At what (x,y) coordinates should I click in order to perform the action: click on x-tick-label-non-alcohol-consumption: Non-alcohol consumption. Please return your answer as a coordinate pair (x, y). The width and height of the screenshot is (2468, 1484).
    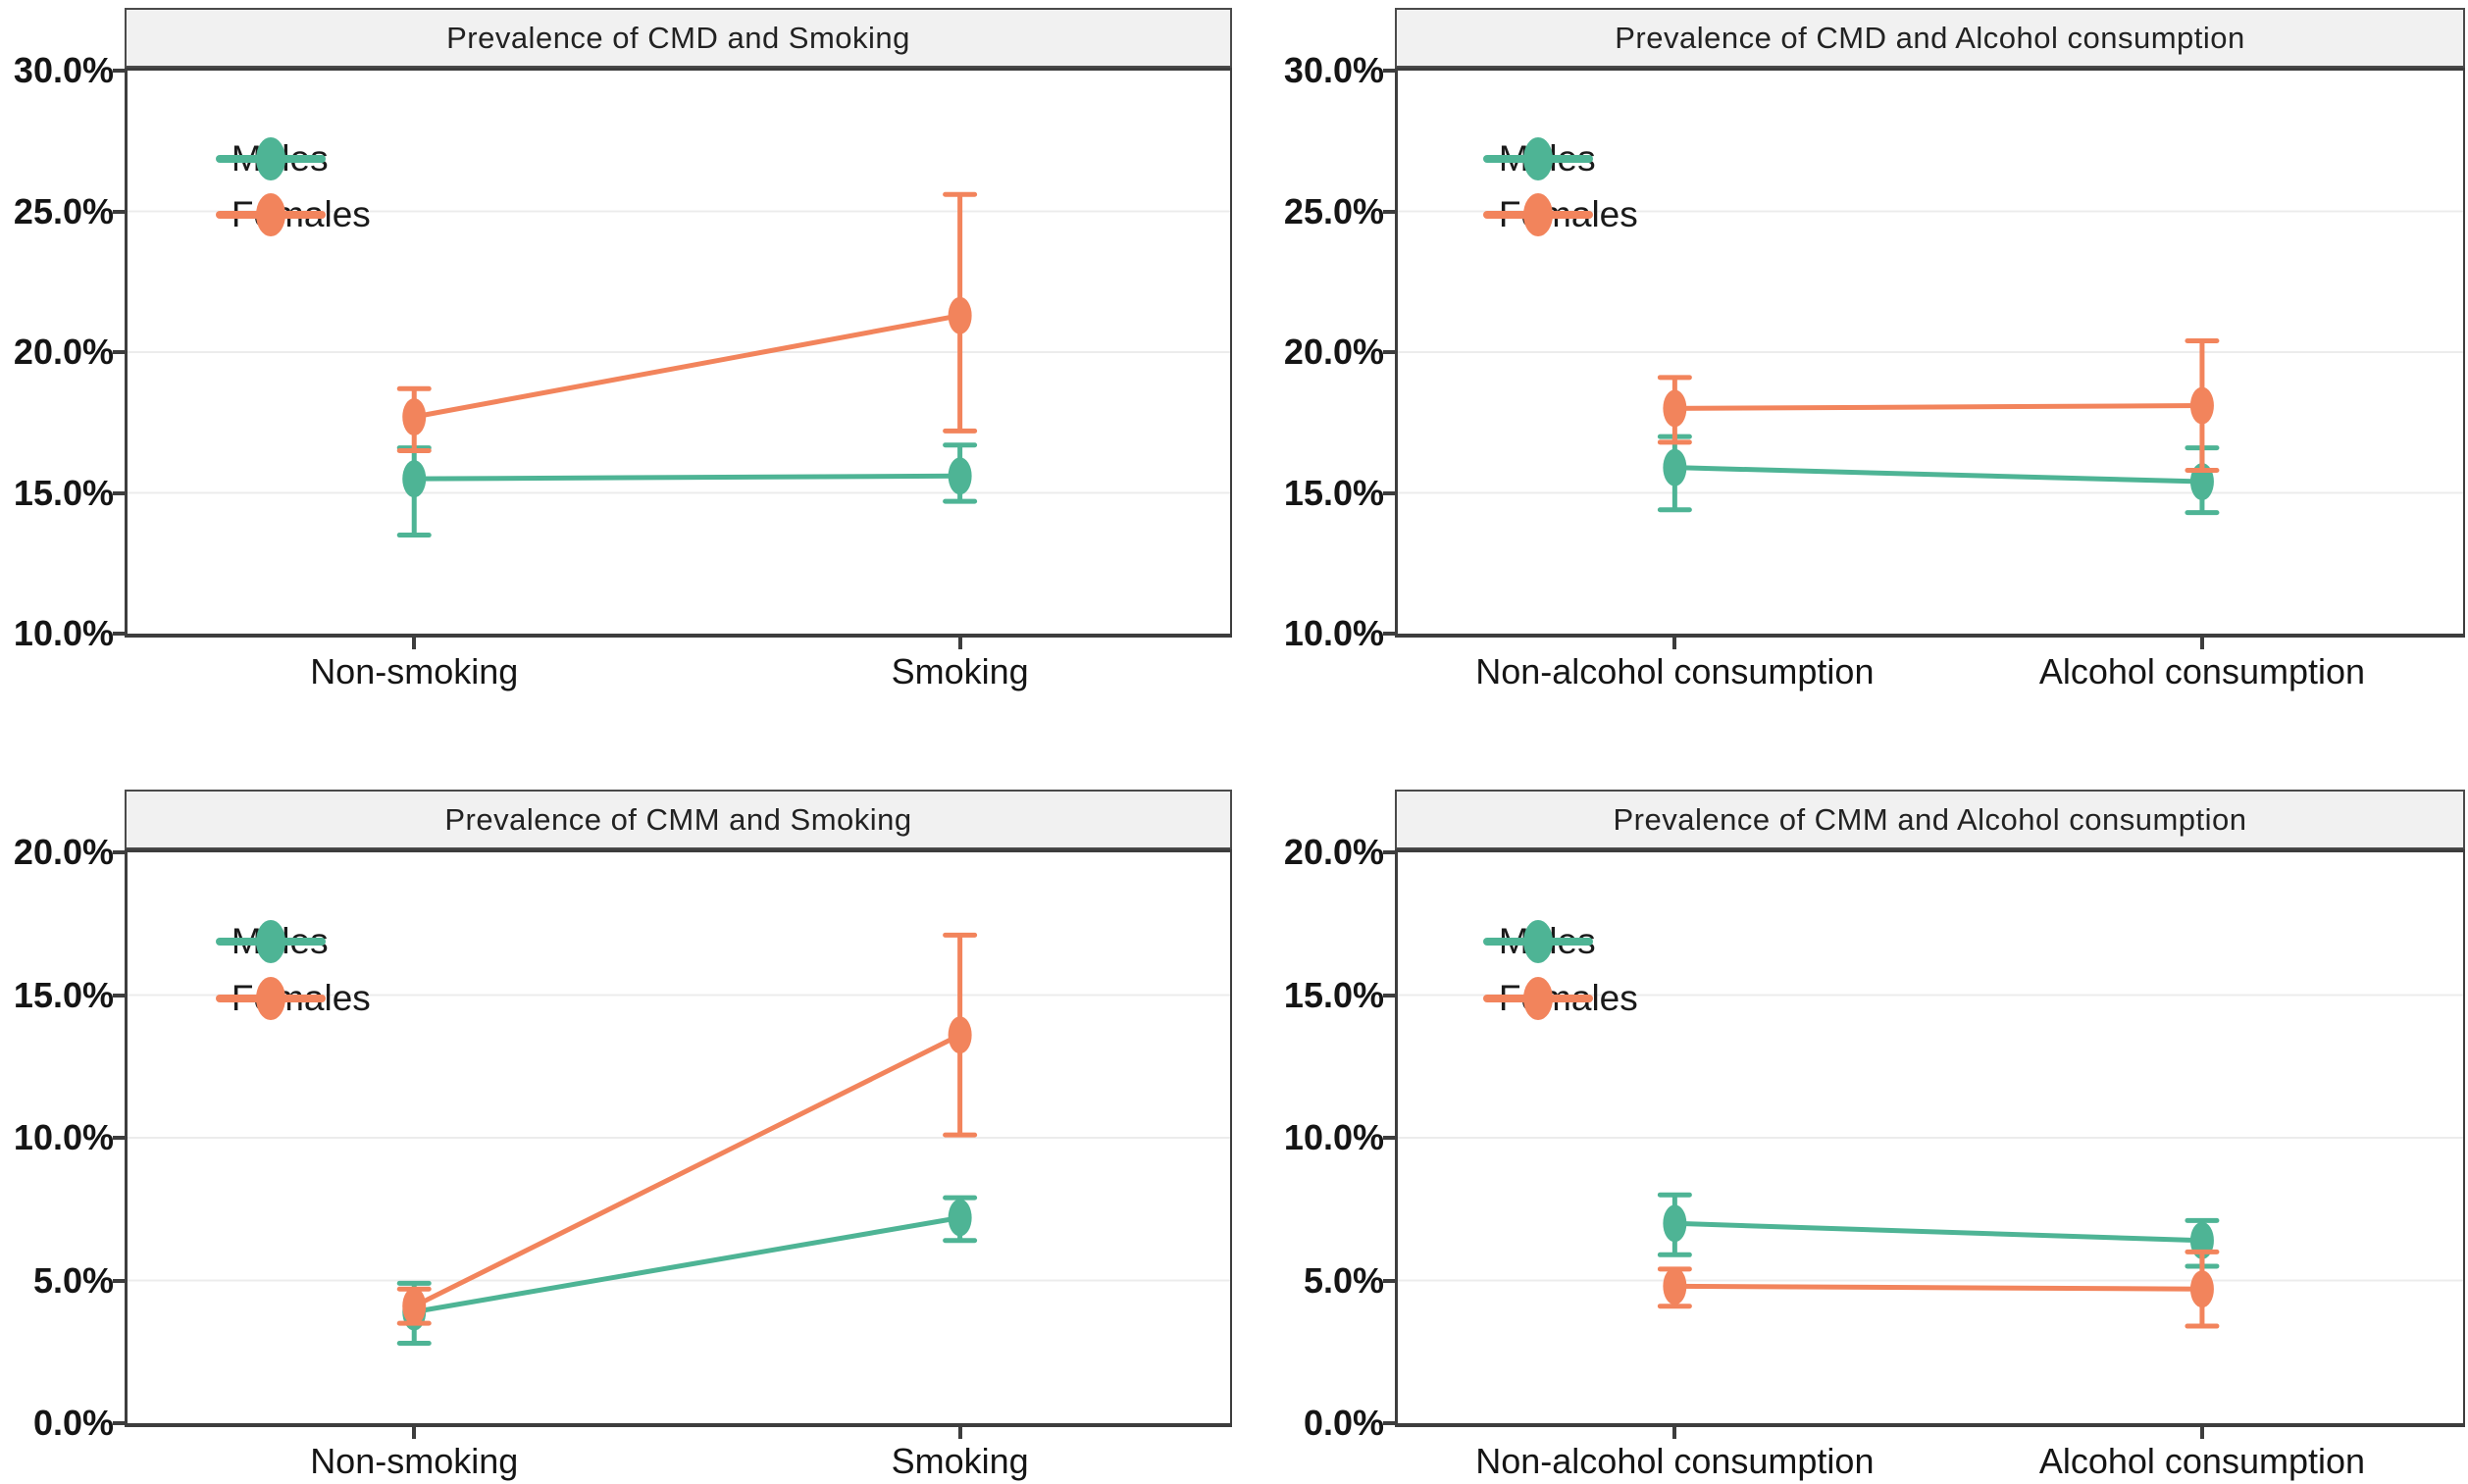
    Looking at the image, I should click on (1675, 671).